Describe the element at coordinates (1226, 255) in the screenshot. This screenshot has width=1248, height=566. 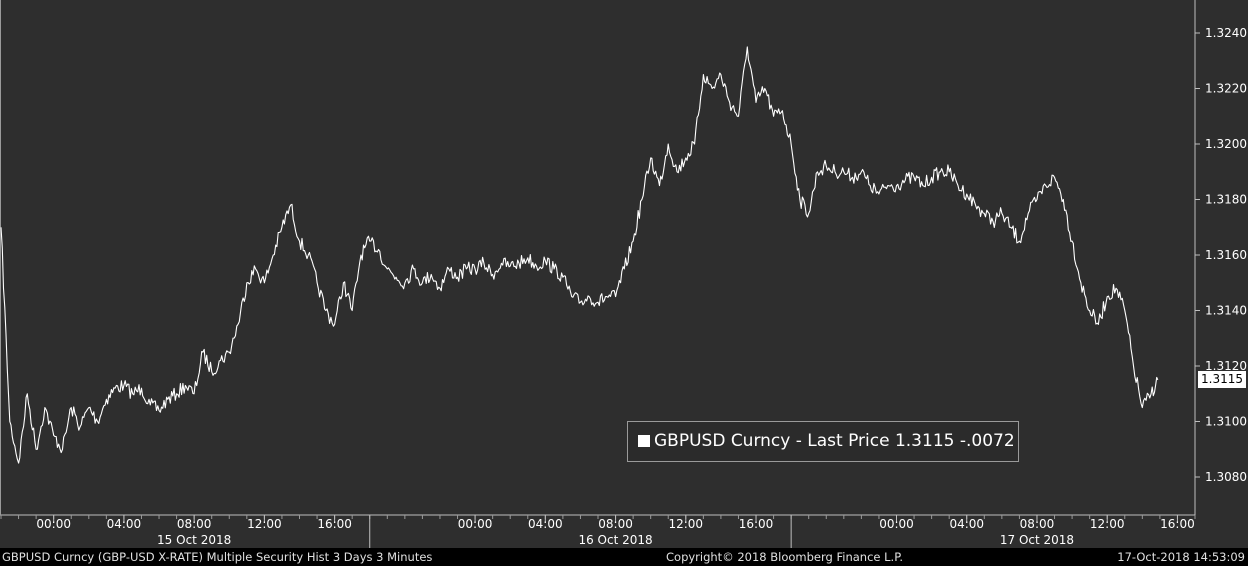
I see `y-tick-label: 1.3160` at that location.